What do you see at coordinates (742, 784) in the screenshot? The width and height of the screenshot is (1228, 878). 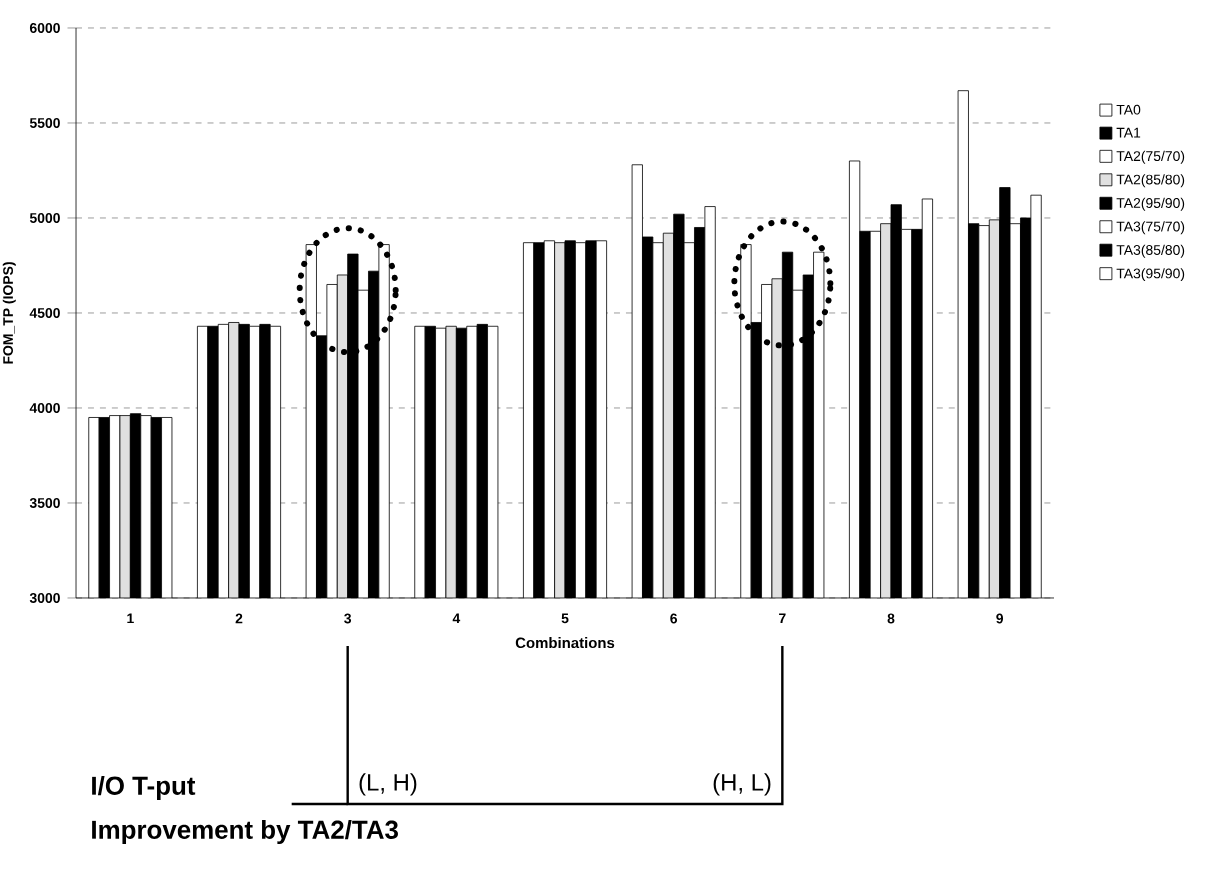 I see `text: (H, L)` at bounding box center [742, 784].